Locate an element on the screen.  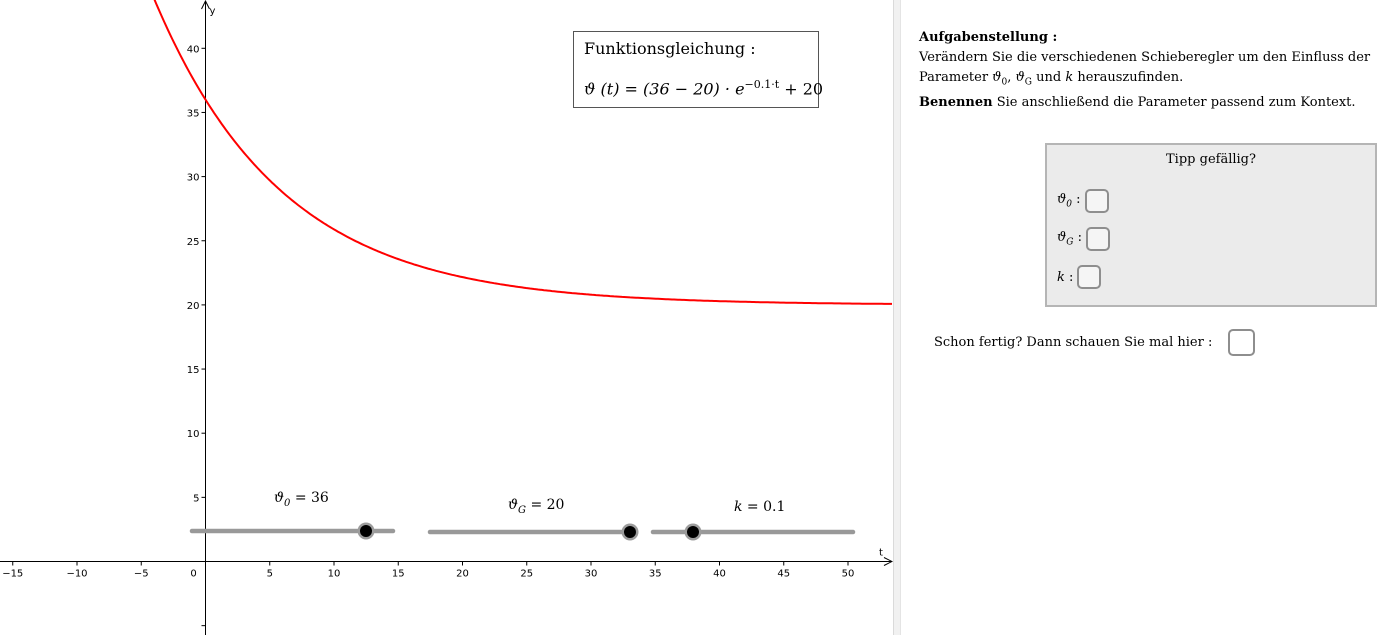
x-tick-label: −10 is located at coordinates (76, 574).